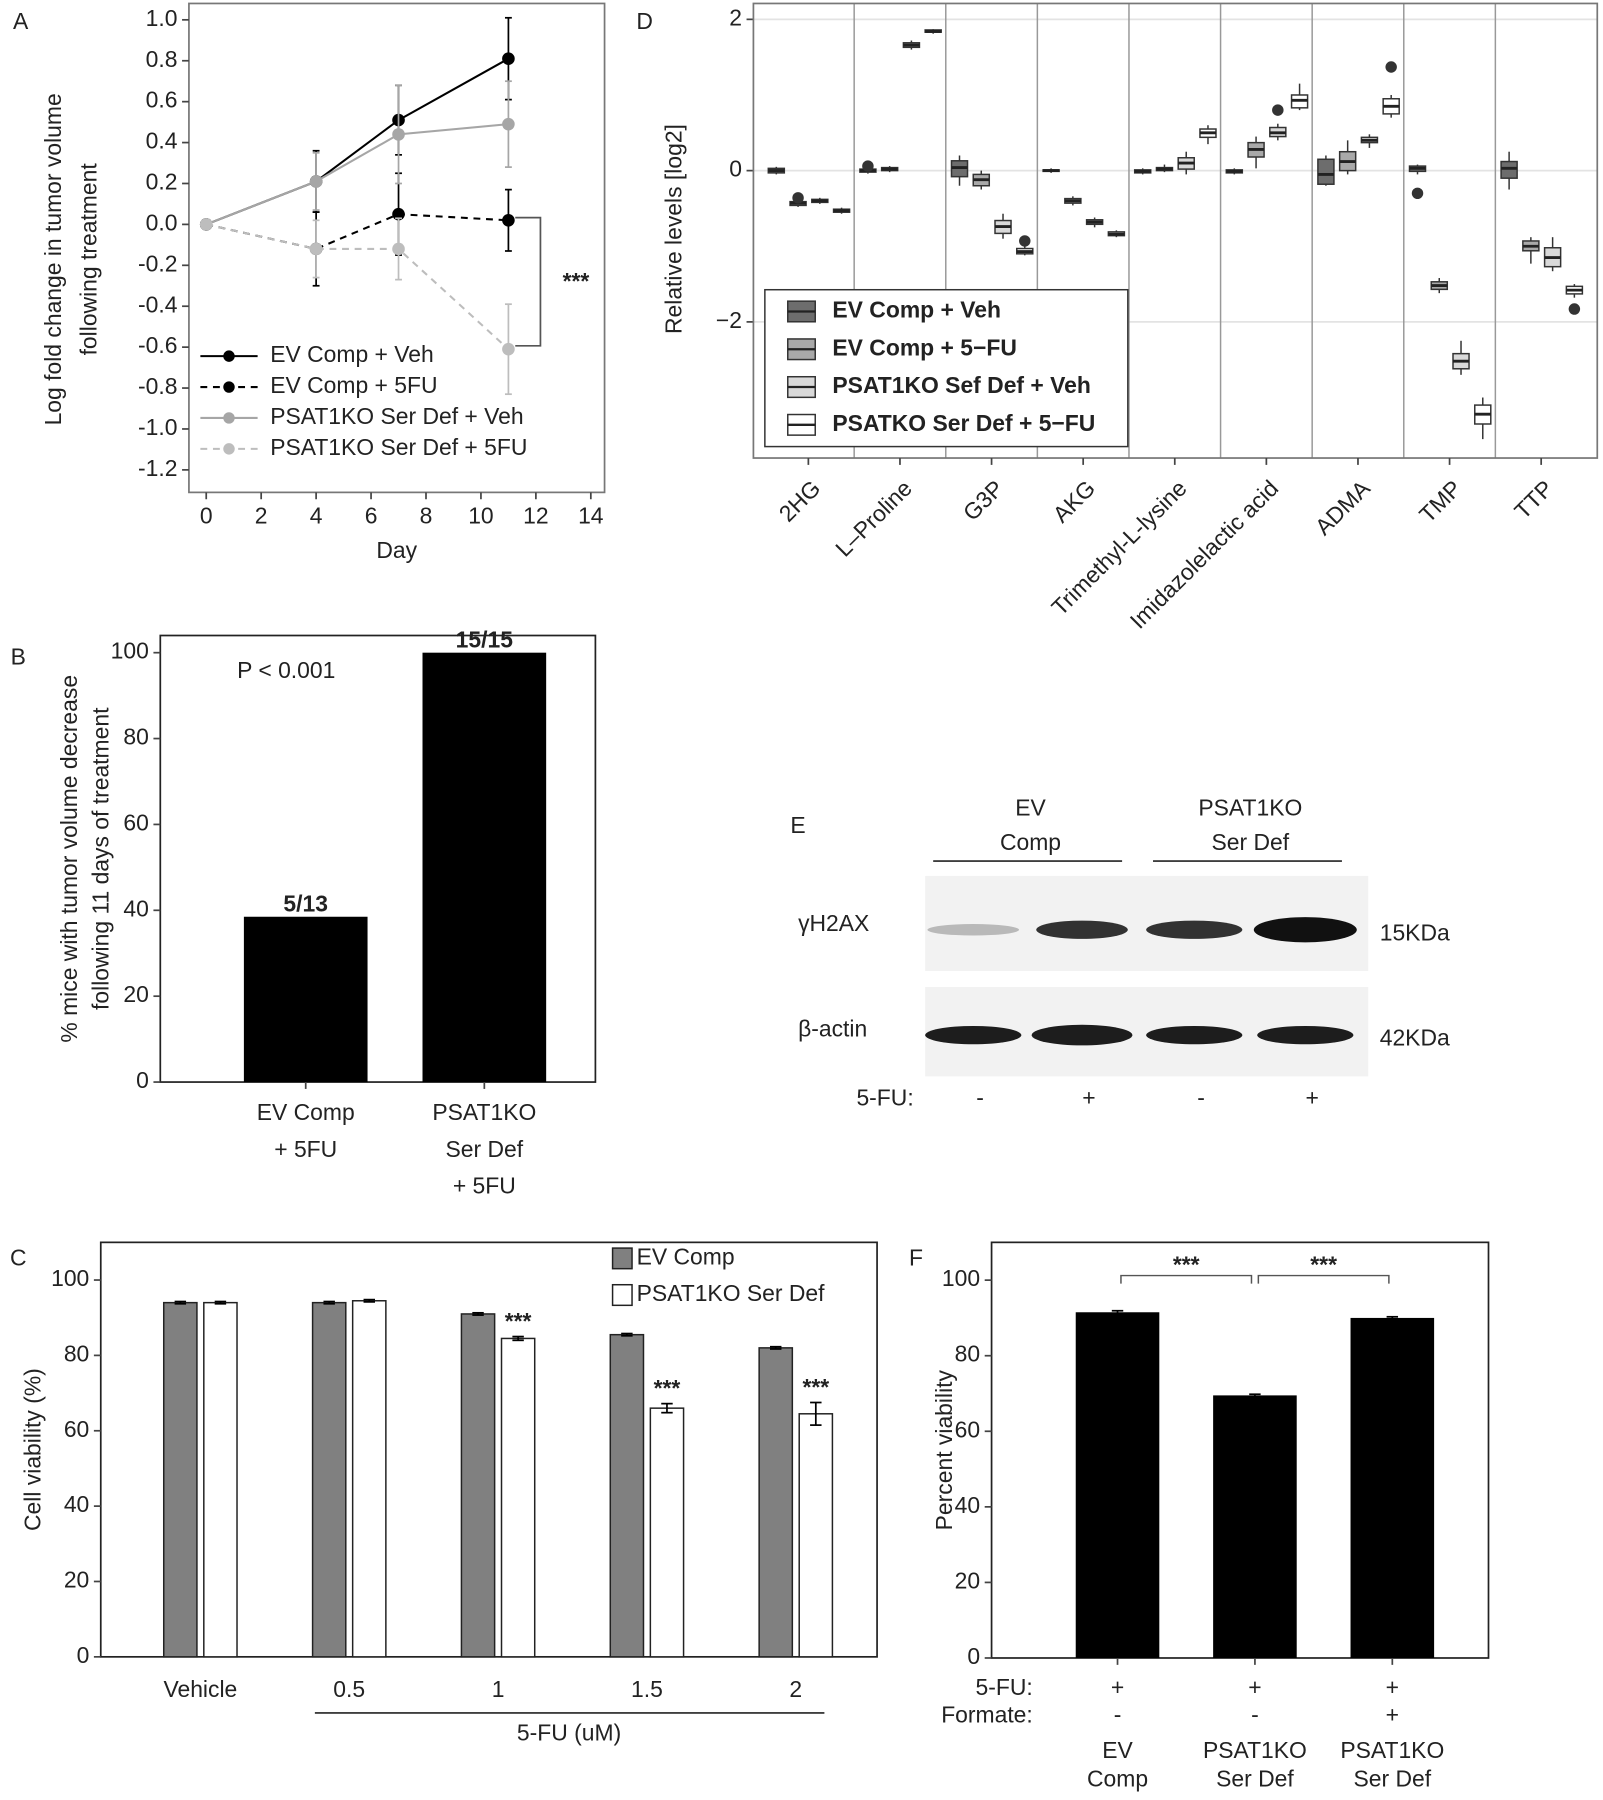  I want to click on legend-label: PSAT1KO Ser Def + Veh, so click(396, 416).